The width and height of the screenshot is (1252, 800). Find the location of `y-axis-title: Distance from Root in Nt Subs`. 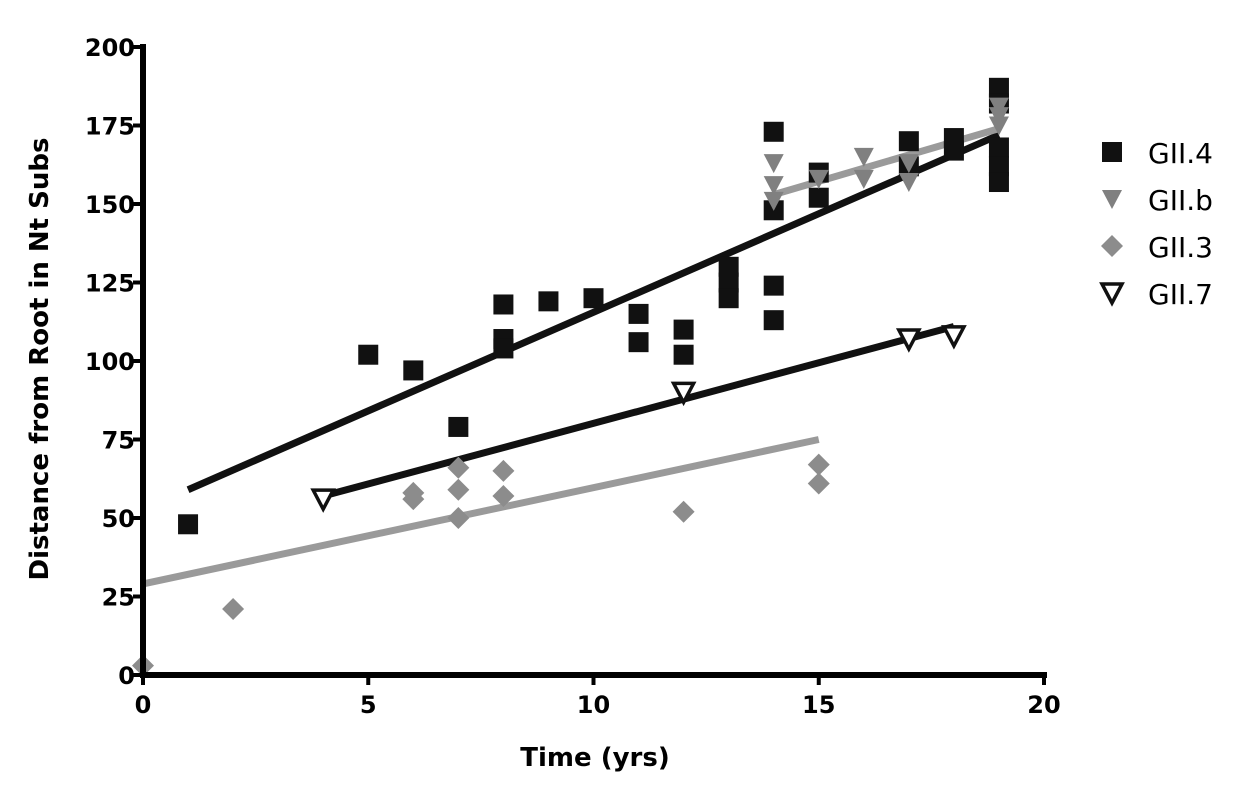

y-axis-title: Distance from Root in Nt Subs is located at coordinates (40, 359).